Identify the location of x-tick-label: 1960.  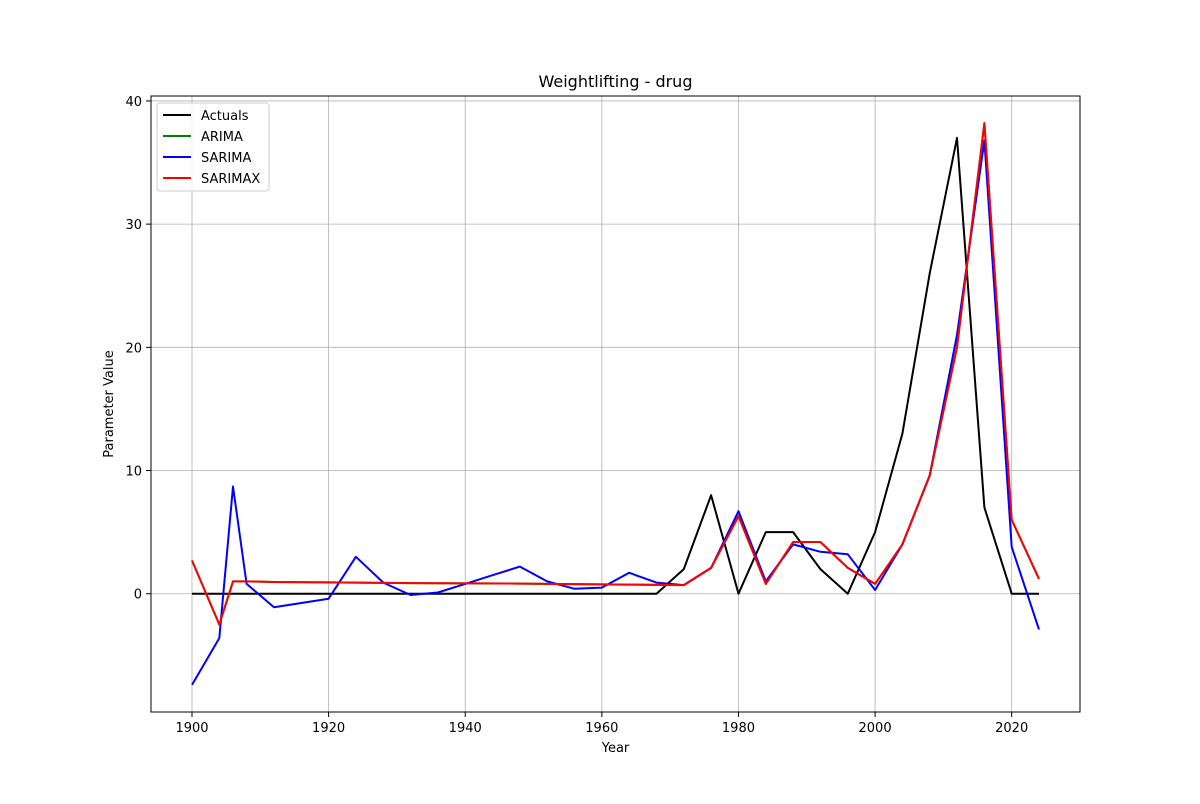
(601, 728).